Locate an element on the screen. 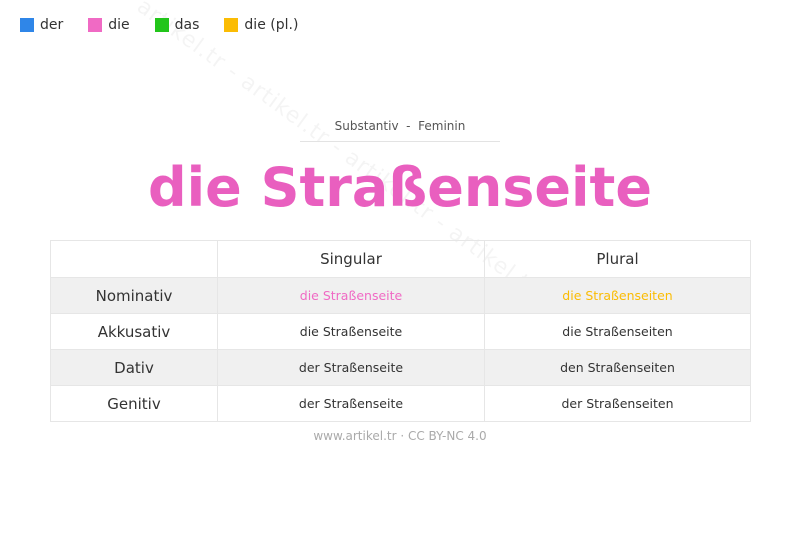 Image resolution: width=800 pixels, height=533 pixels. table-row: Dativ der Straßenseite den Straßenseiten is located at coordinates (400, 367).